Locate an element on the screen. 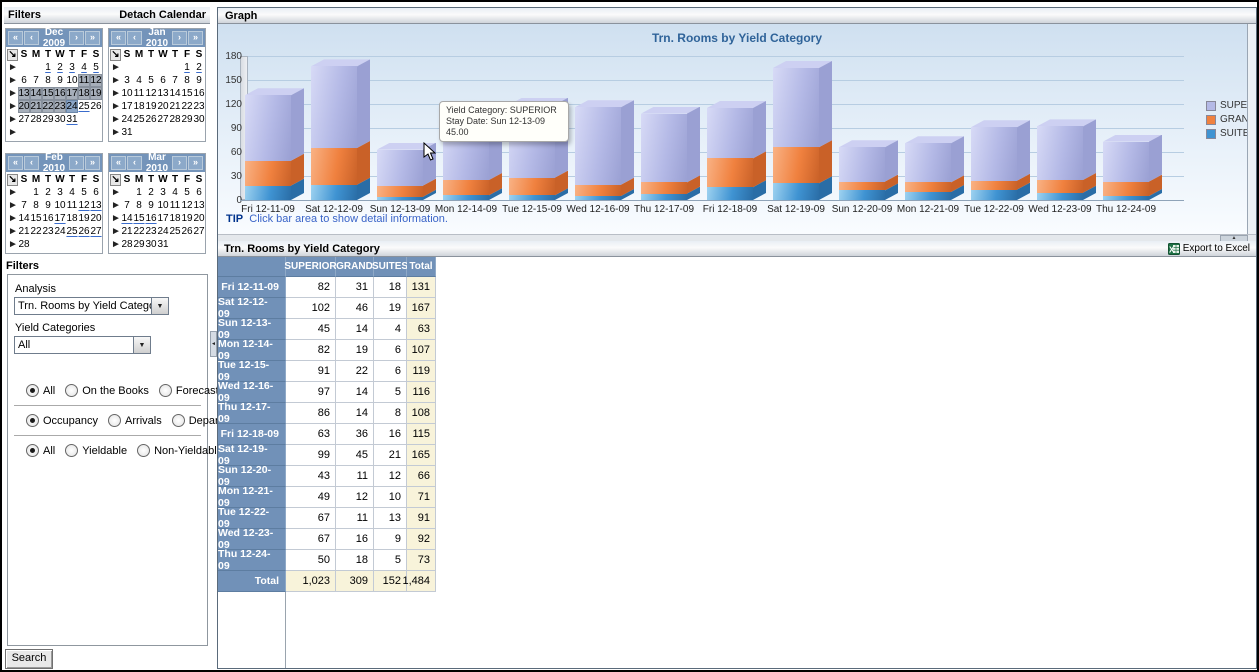  panel-splitter: ▲ is located at coordinates (737, 238).